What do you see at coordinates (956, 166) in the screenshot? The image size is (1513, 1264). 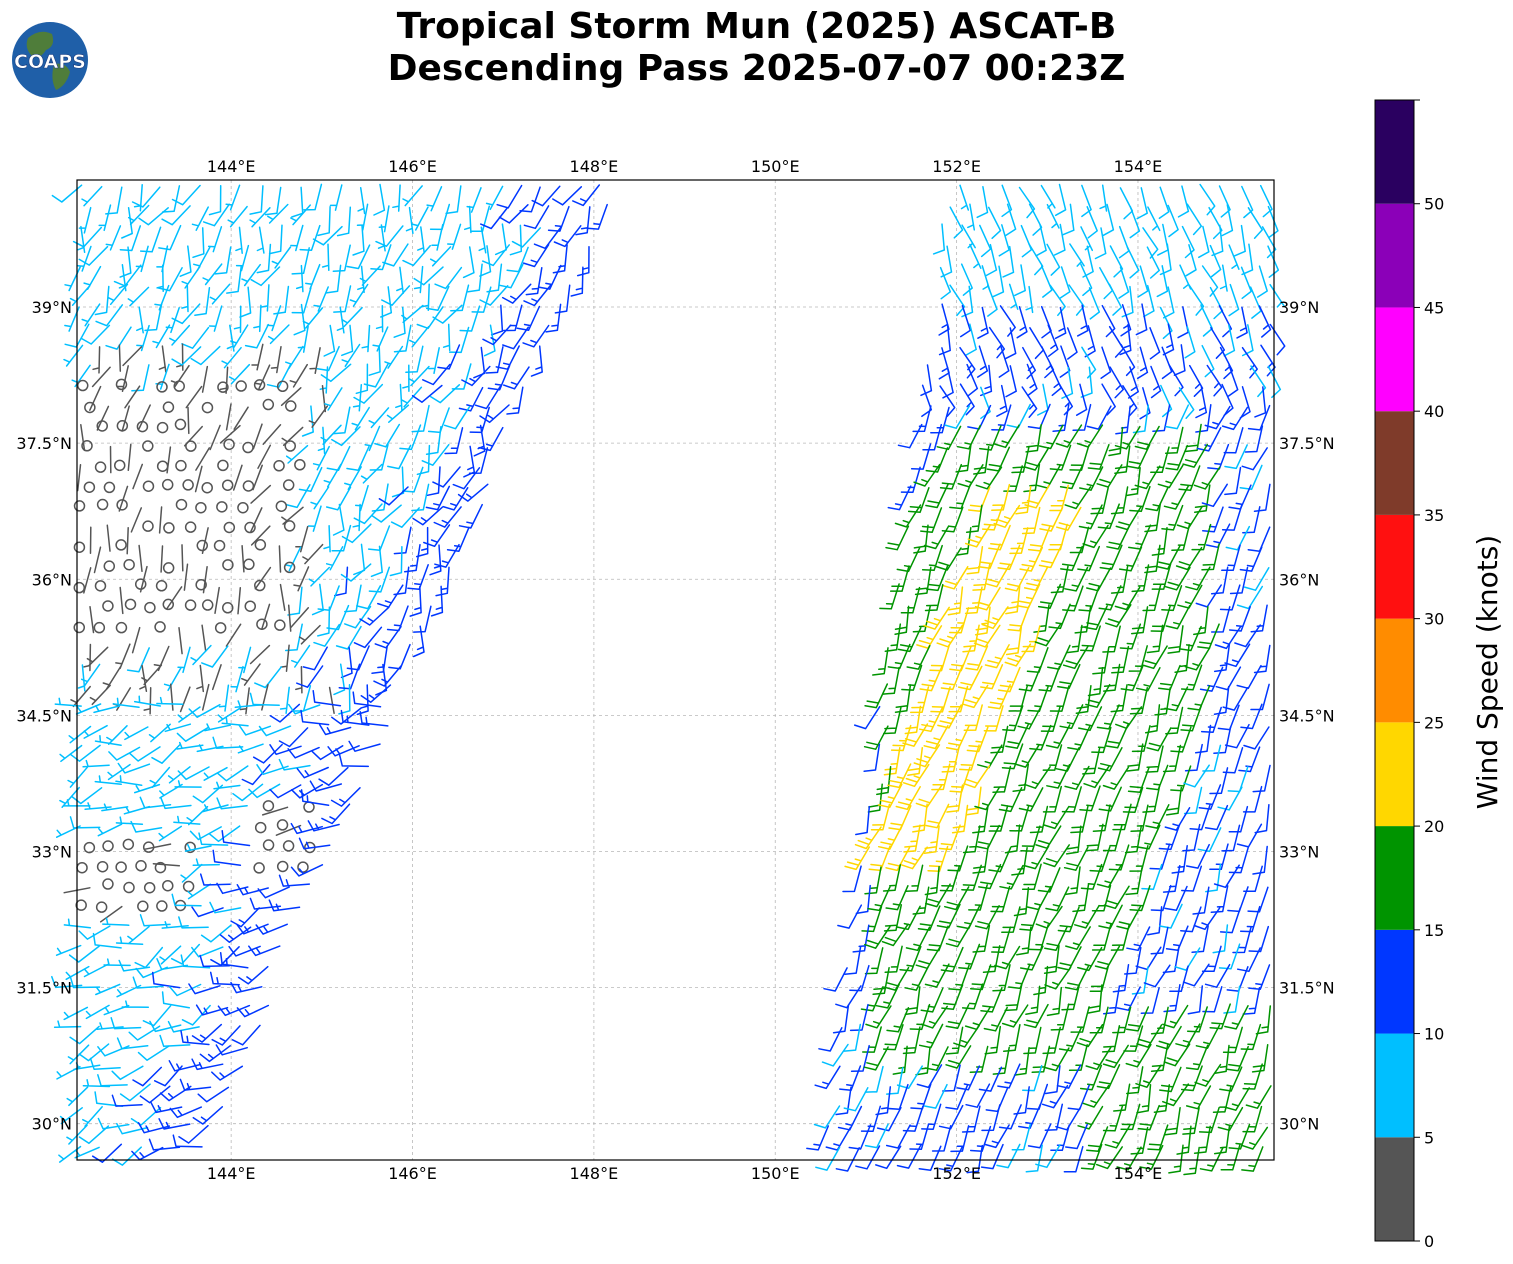 I see `lon-tick-label-top: 152°E` at bounding box center [956, 166].